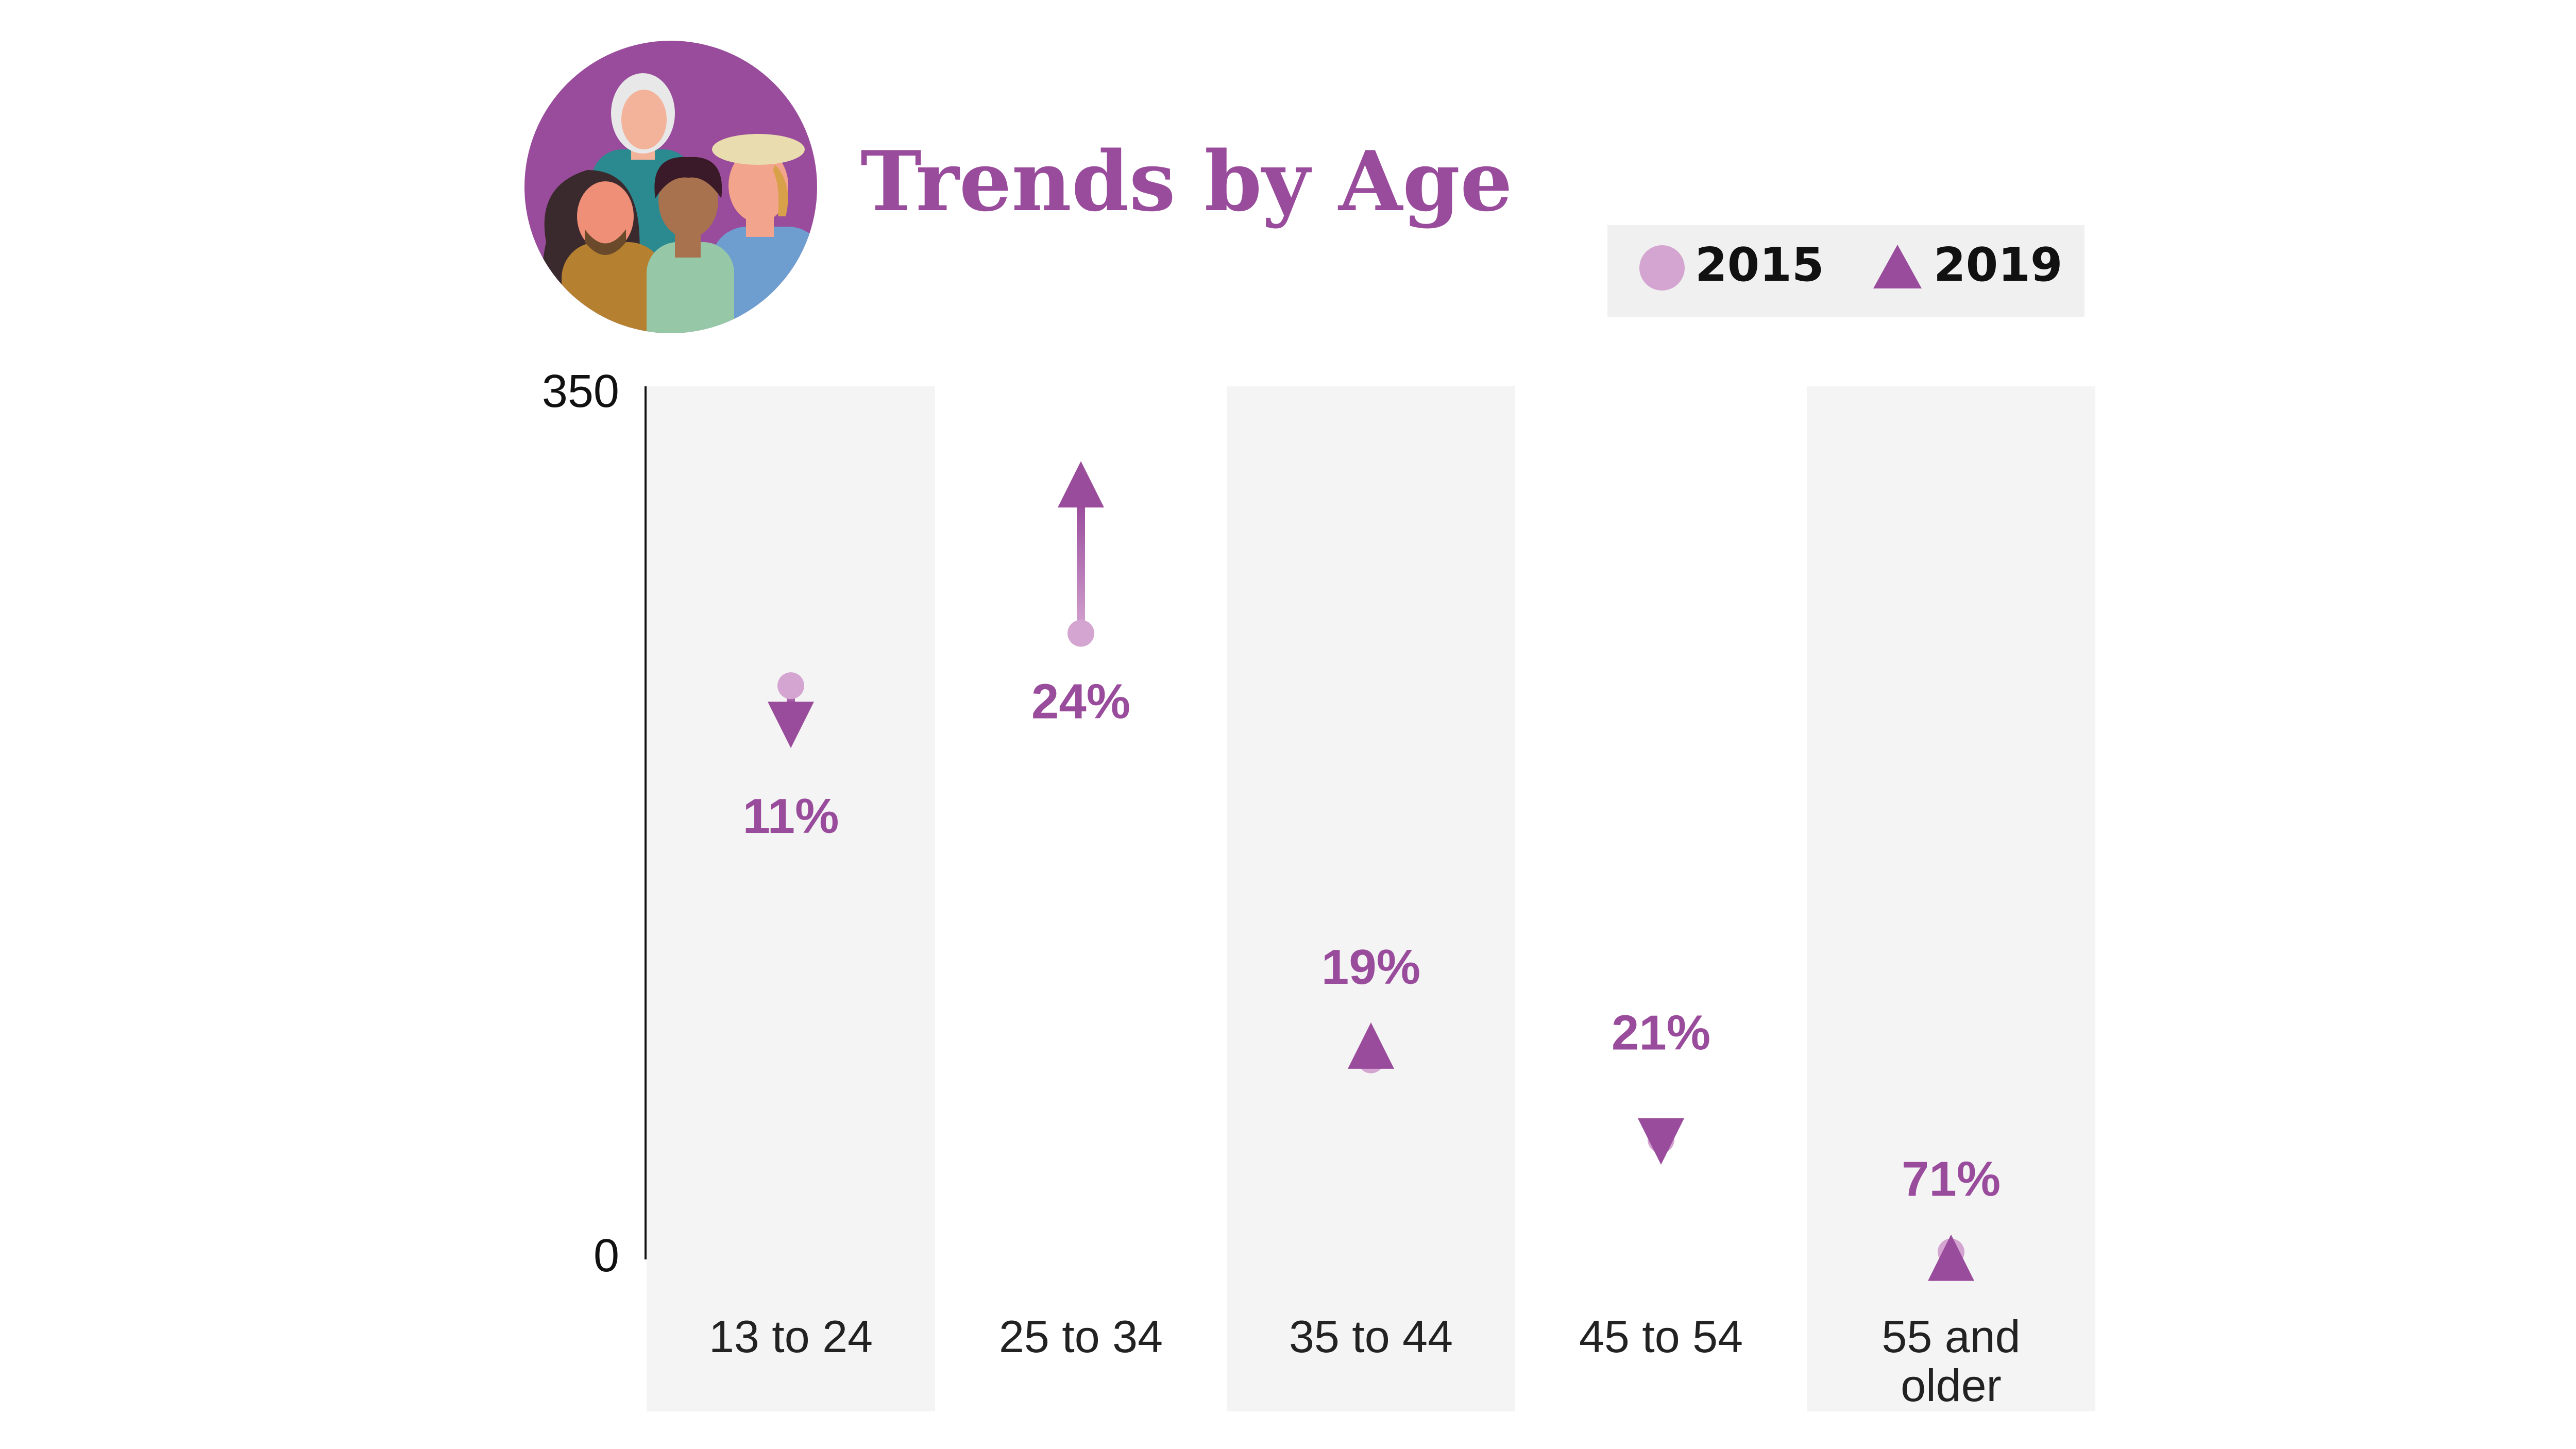 The image size is (2576, 1449). I want to click on chart-title: Trends by Age, so click(1186, 181).